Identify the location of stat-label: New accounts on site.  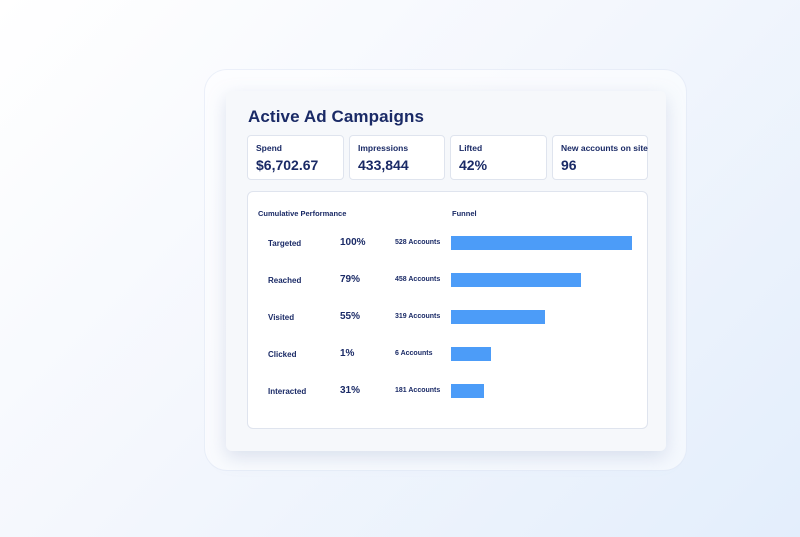
(604, 148).